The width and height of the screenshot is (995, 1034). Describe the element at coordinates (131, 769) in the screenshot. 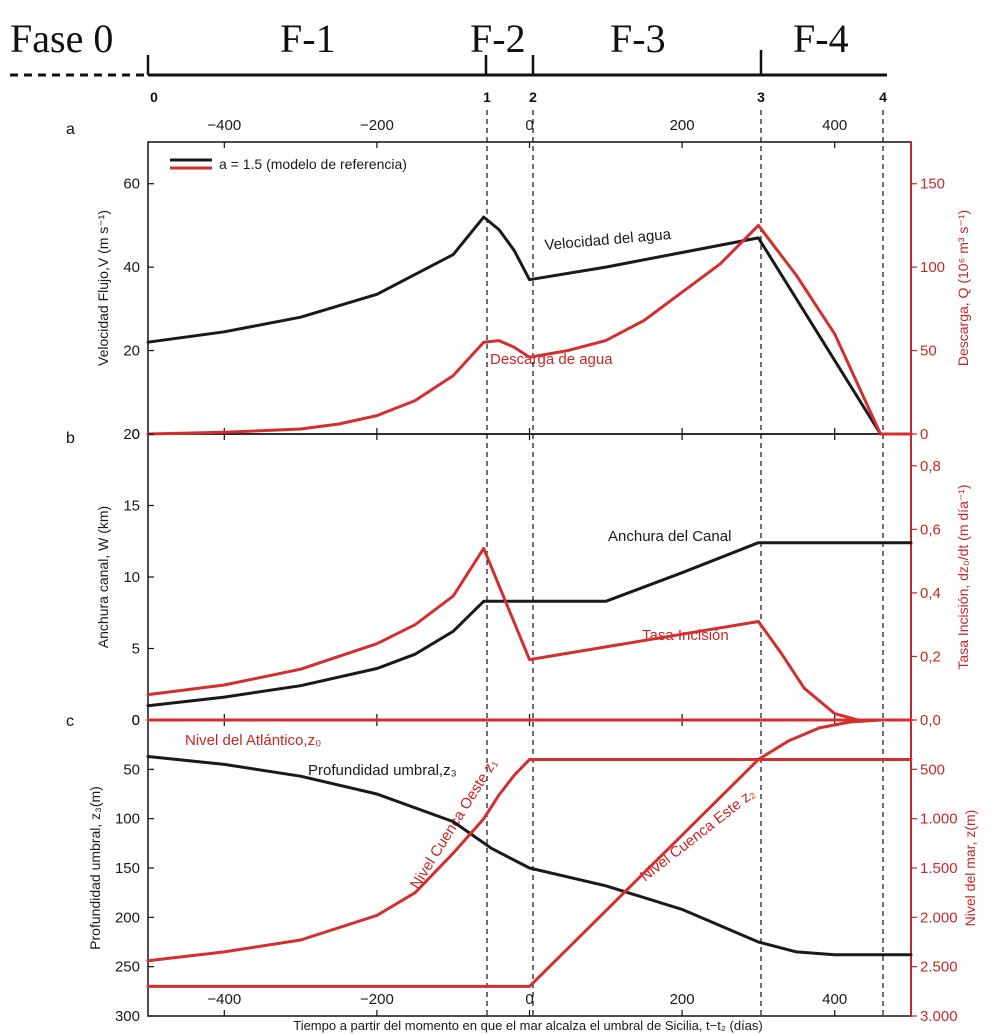

I see `y-tick-label-left: 50` at that location.